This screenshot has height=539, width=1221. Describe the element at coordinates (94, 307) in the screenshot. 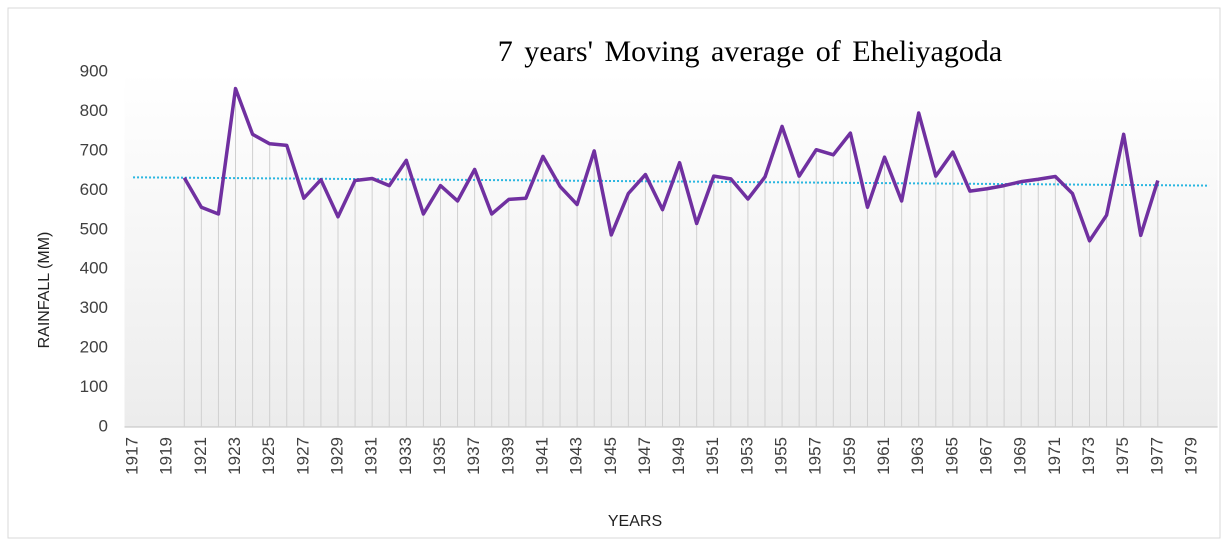

I see `y-tick-label: 300` at that location.